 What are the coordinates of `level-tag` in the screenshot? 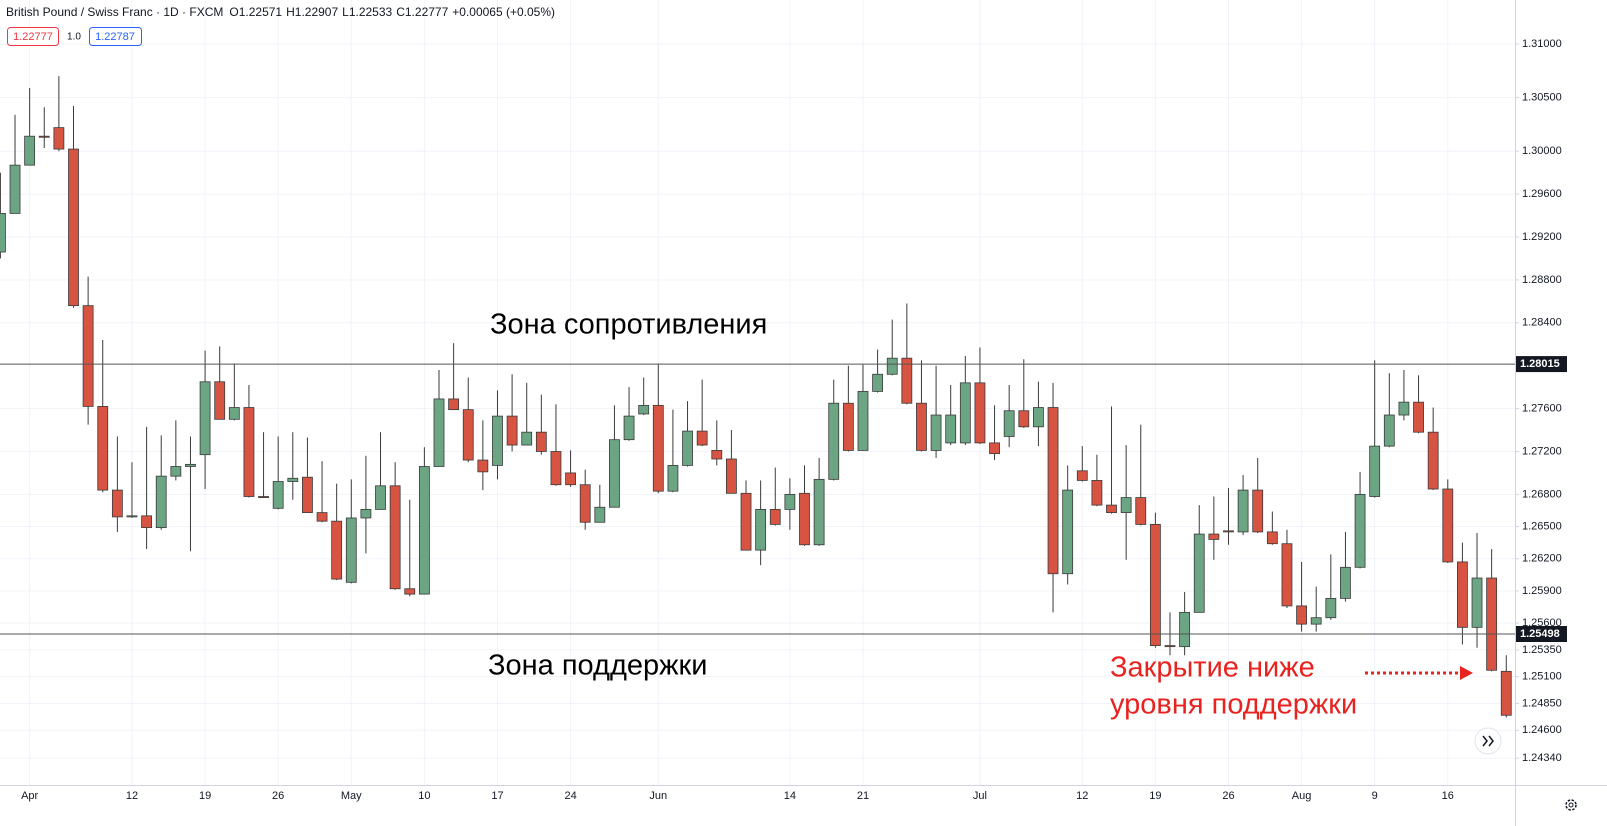 It's located at (1541, 634).